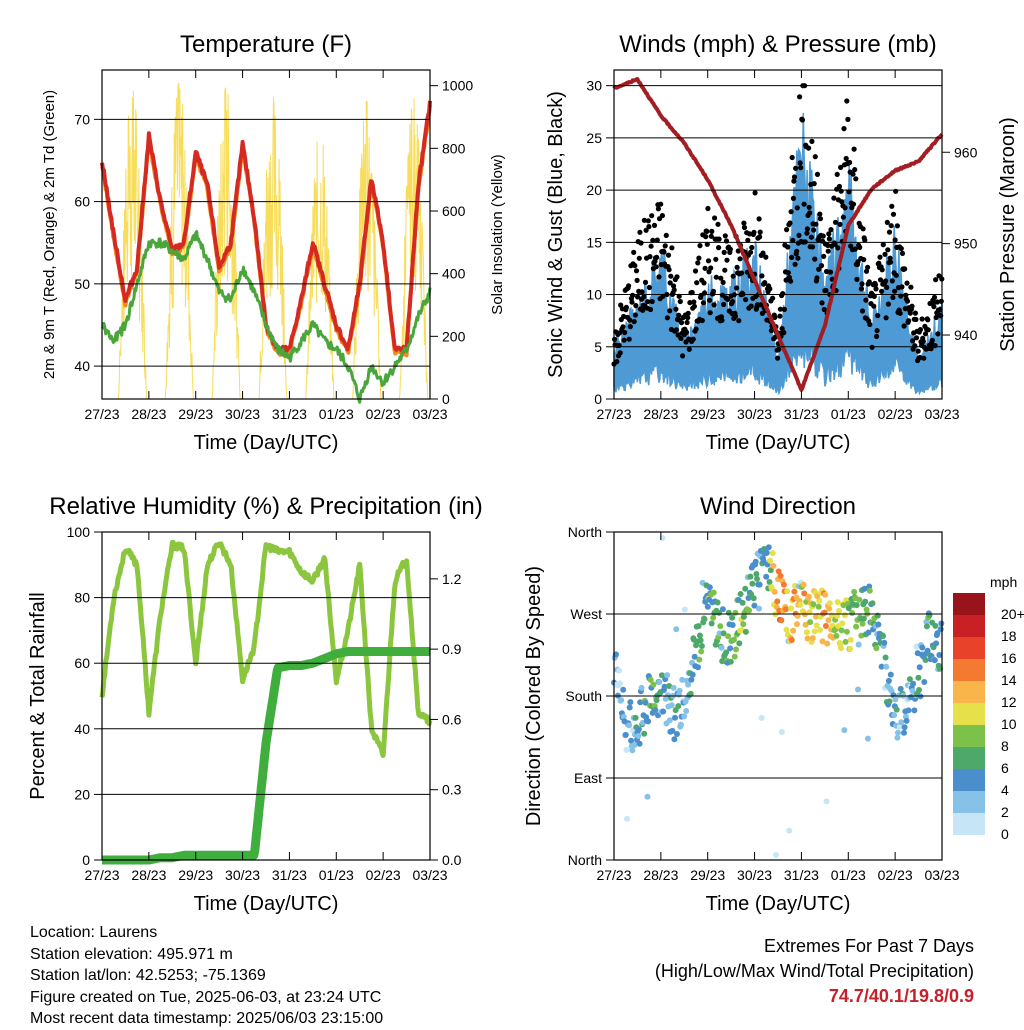  Describe the element at coordinates (1009, 636) in the screenshot. I see `legend-label: 18` at that location.